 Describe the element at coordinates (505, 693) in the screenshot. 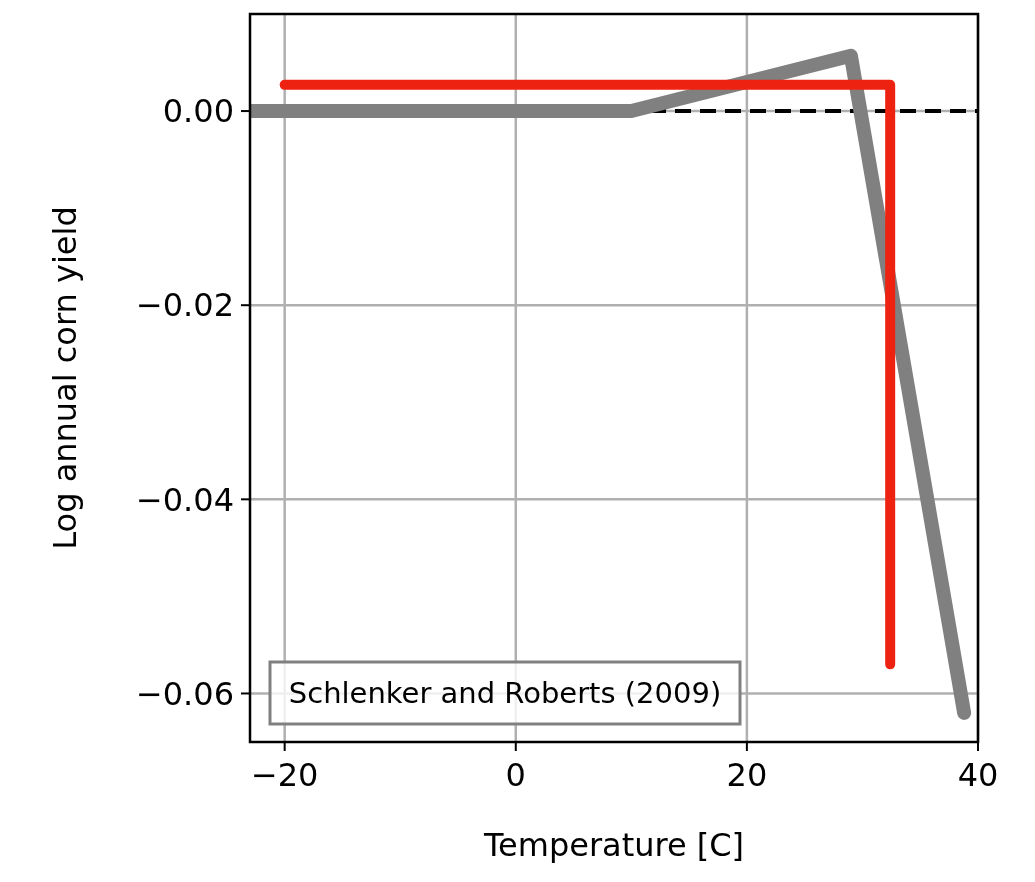

I see `annotation: Schlenker and Roberts (2009)` at that location.